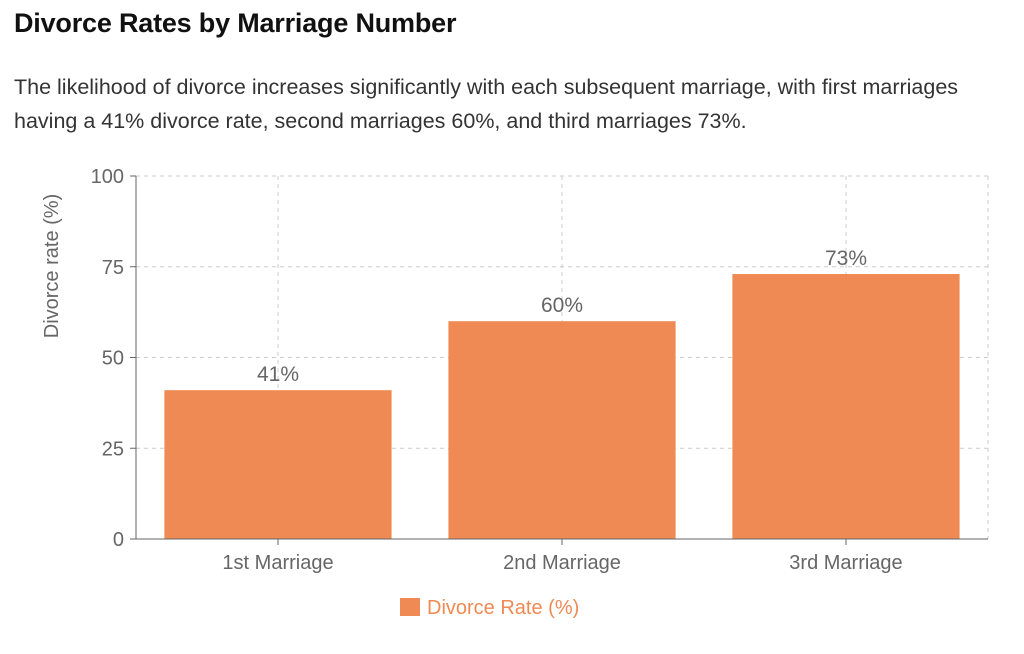 The width and height of the screenshot is (1024, 654). I want to click on y-tick-label: 100, so click(107, 177).